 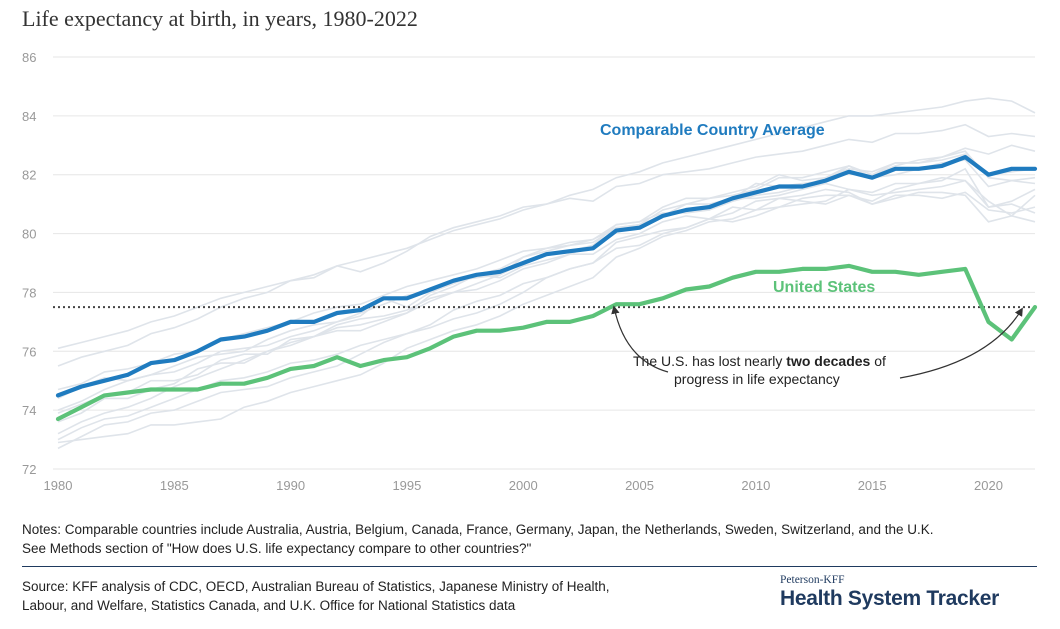 What do you see at coordinates (709, 361) in the screenshot?
I see `annotation-text-before: The U.S. has lost nearly` at bounding box center [709, 361].